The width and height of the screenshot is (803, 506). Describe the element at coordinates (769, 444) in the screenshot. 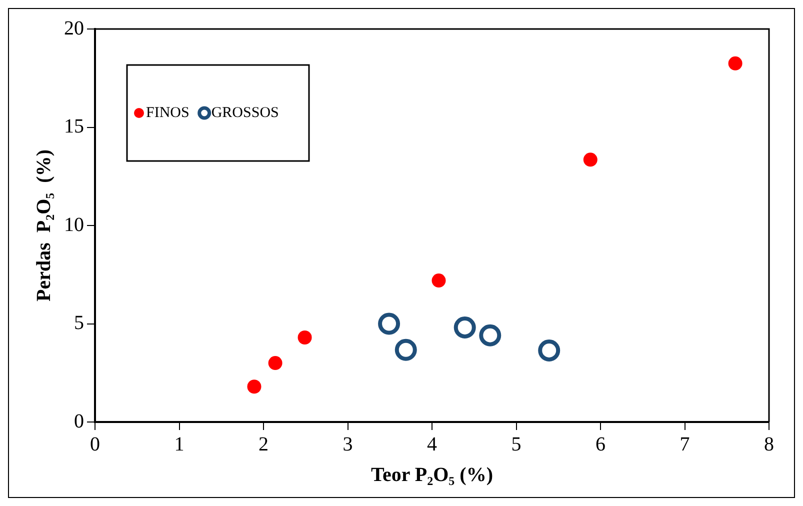

I see `x-tick-label: 8` at that location.